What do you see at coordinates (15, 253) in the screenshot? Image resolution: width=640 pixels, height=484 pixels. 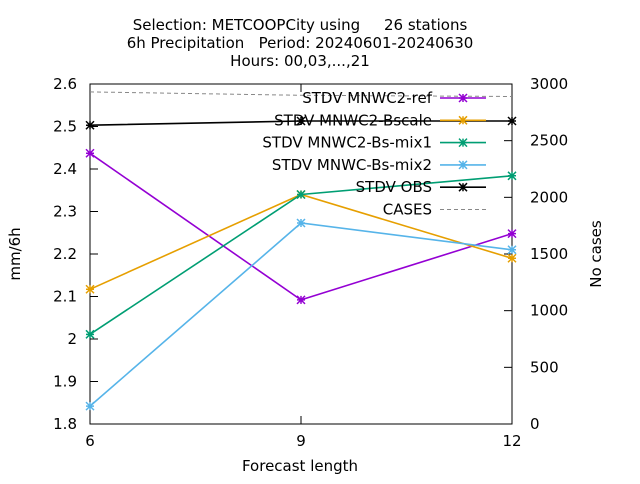 I see `y-axis-label: mm/6h` at bounding box center [15, 253].